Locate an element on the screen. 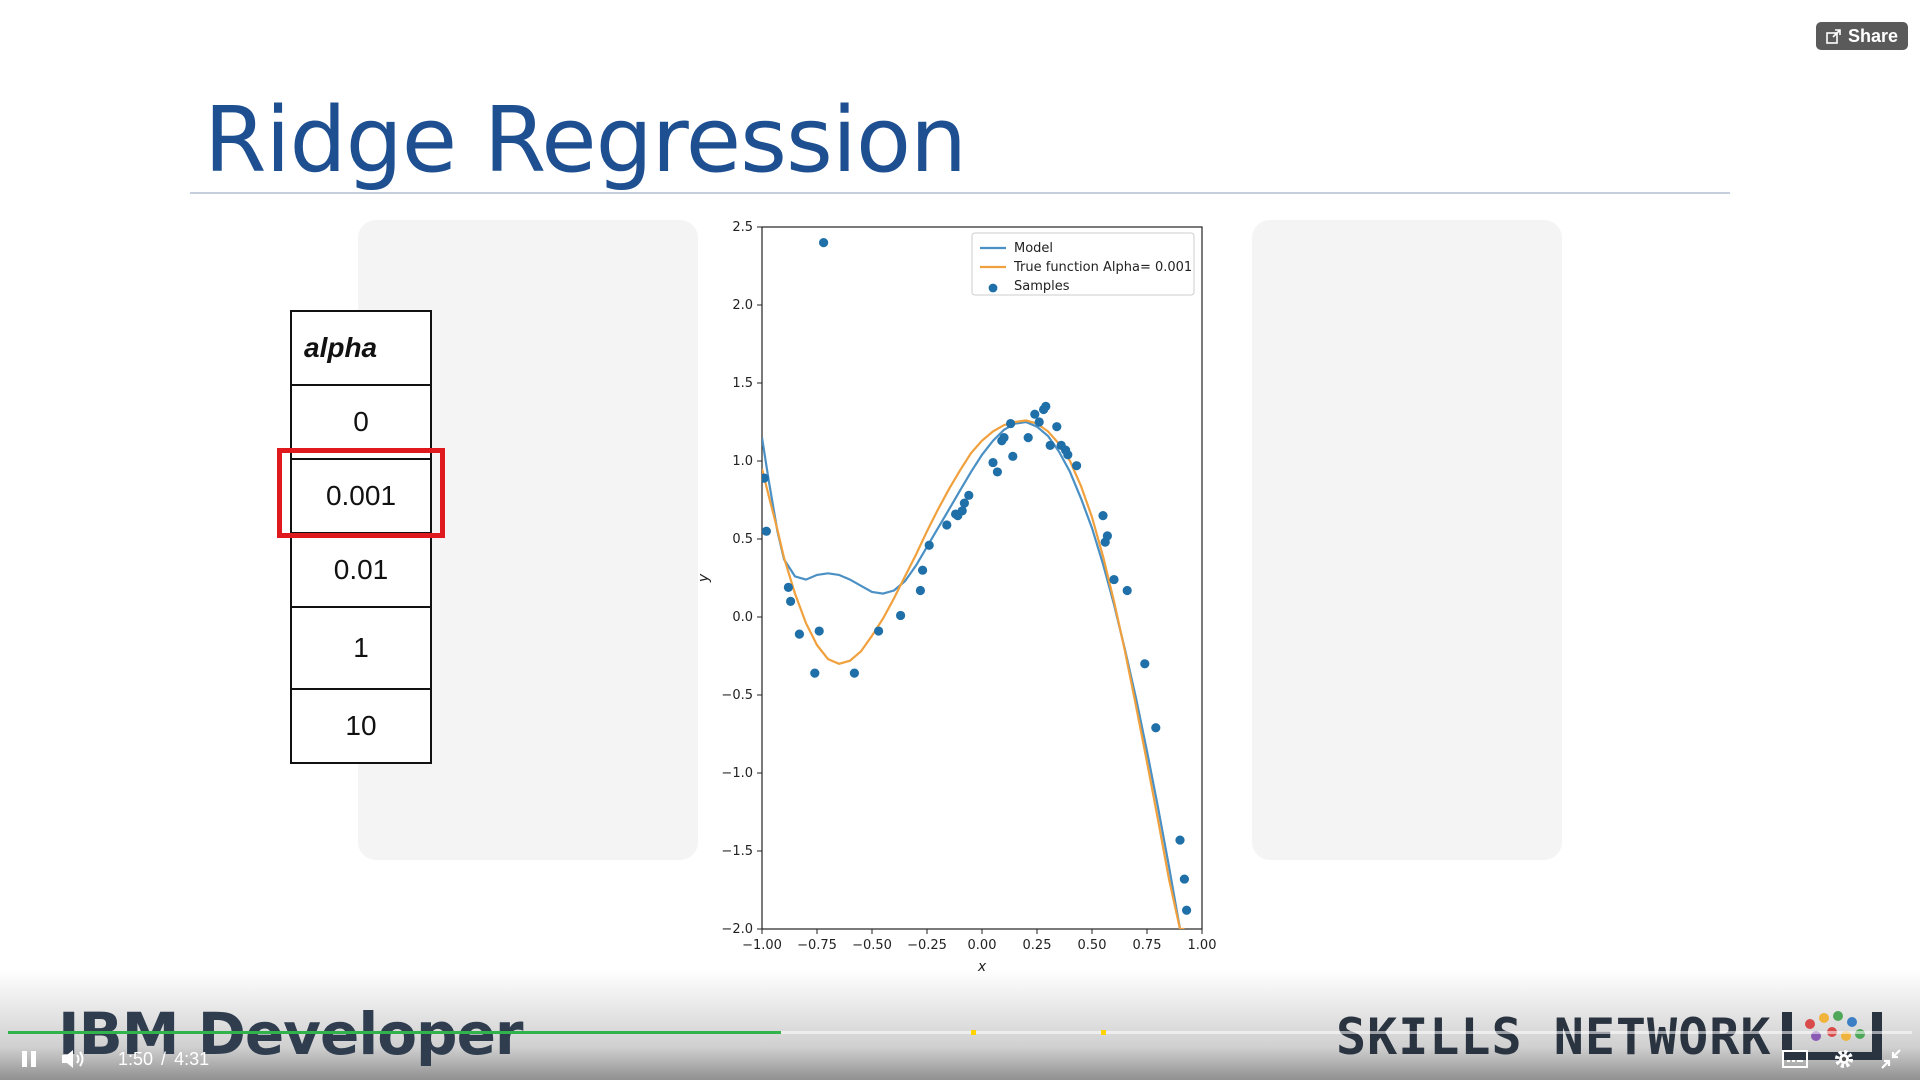 The height and width of the screenshot is (1080, 1920). legend-box is located at coordinates (1083, 264).